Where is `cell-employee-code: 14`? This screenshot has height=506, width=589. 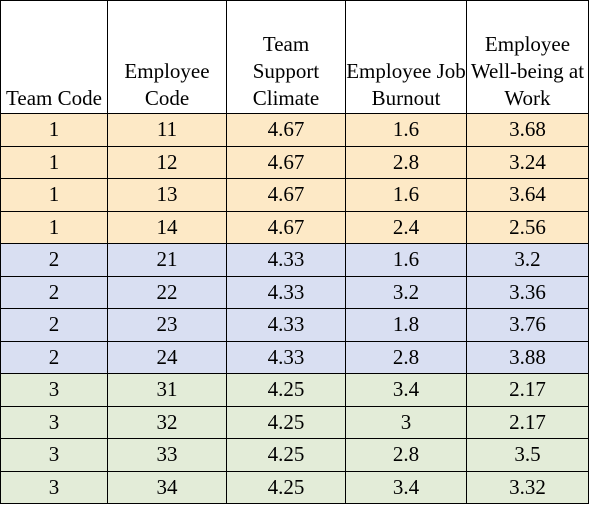 cell-employee-code: 14 is located at coordinates (167, 227).